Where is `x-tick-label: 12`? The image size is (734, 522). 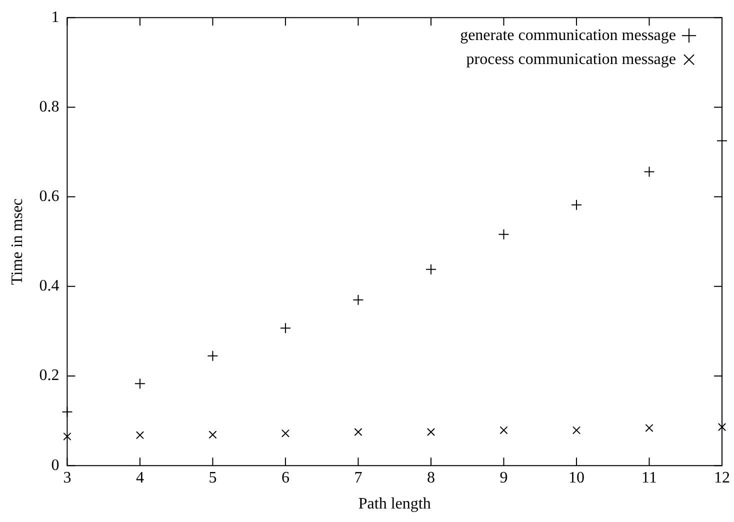
x-tick-label: 12 is located at coordinates (722, 477).